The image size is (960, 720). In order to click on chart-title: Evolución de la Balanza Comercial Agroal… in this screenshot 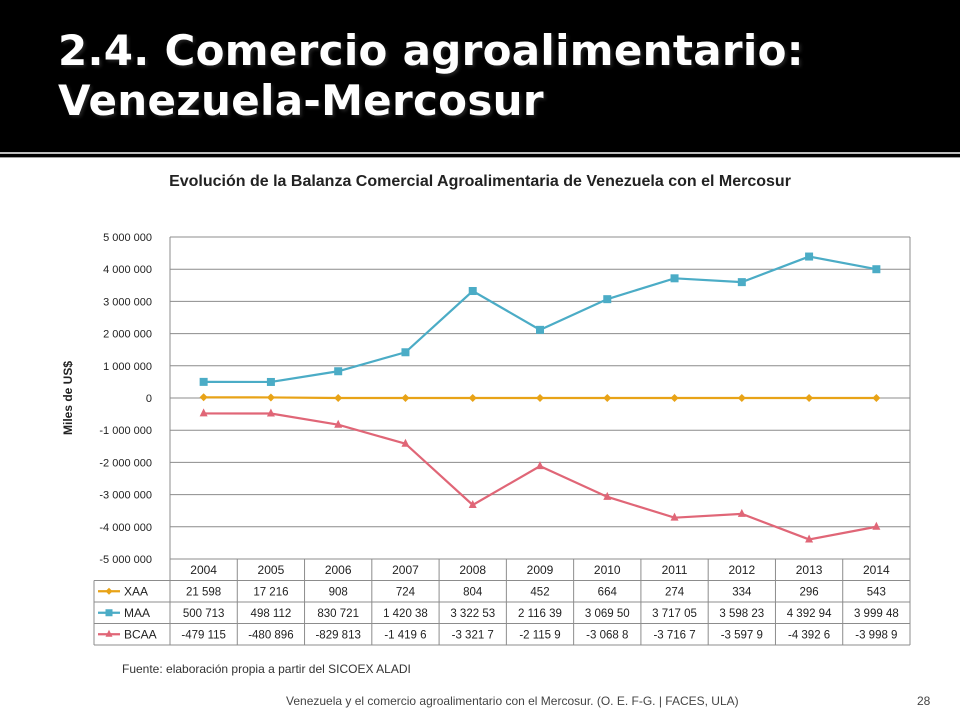, I will do `click(480, 181)`.